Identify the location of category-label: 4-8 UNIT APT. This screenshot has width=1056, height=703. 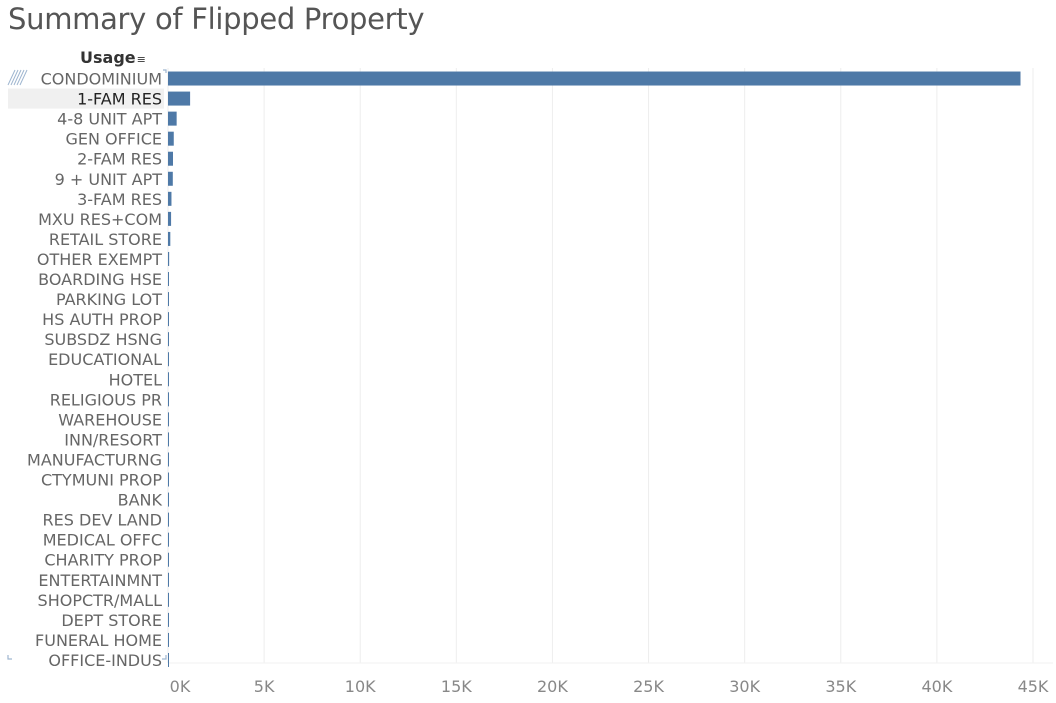
(109, 119).